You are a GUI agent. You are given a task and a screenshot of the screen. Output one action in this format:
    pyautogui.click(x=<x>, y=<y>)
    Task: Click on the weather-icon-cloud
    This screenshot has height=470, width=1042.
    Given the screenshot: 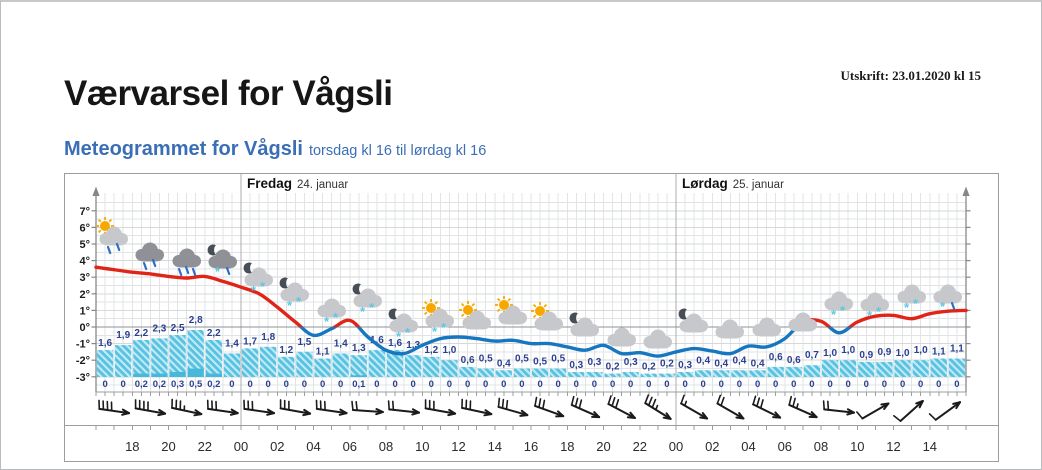 What is the action you would take?
    pyautogui.click(x=767, y=327)
    